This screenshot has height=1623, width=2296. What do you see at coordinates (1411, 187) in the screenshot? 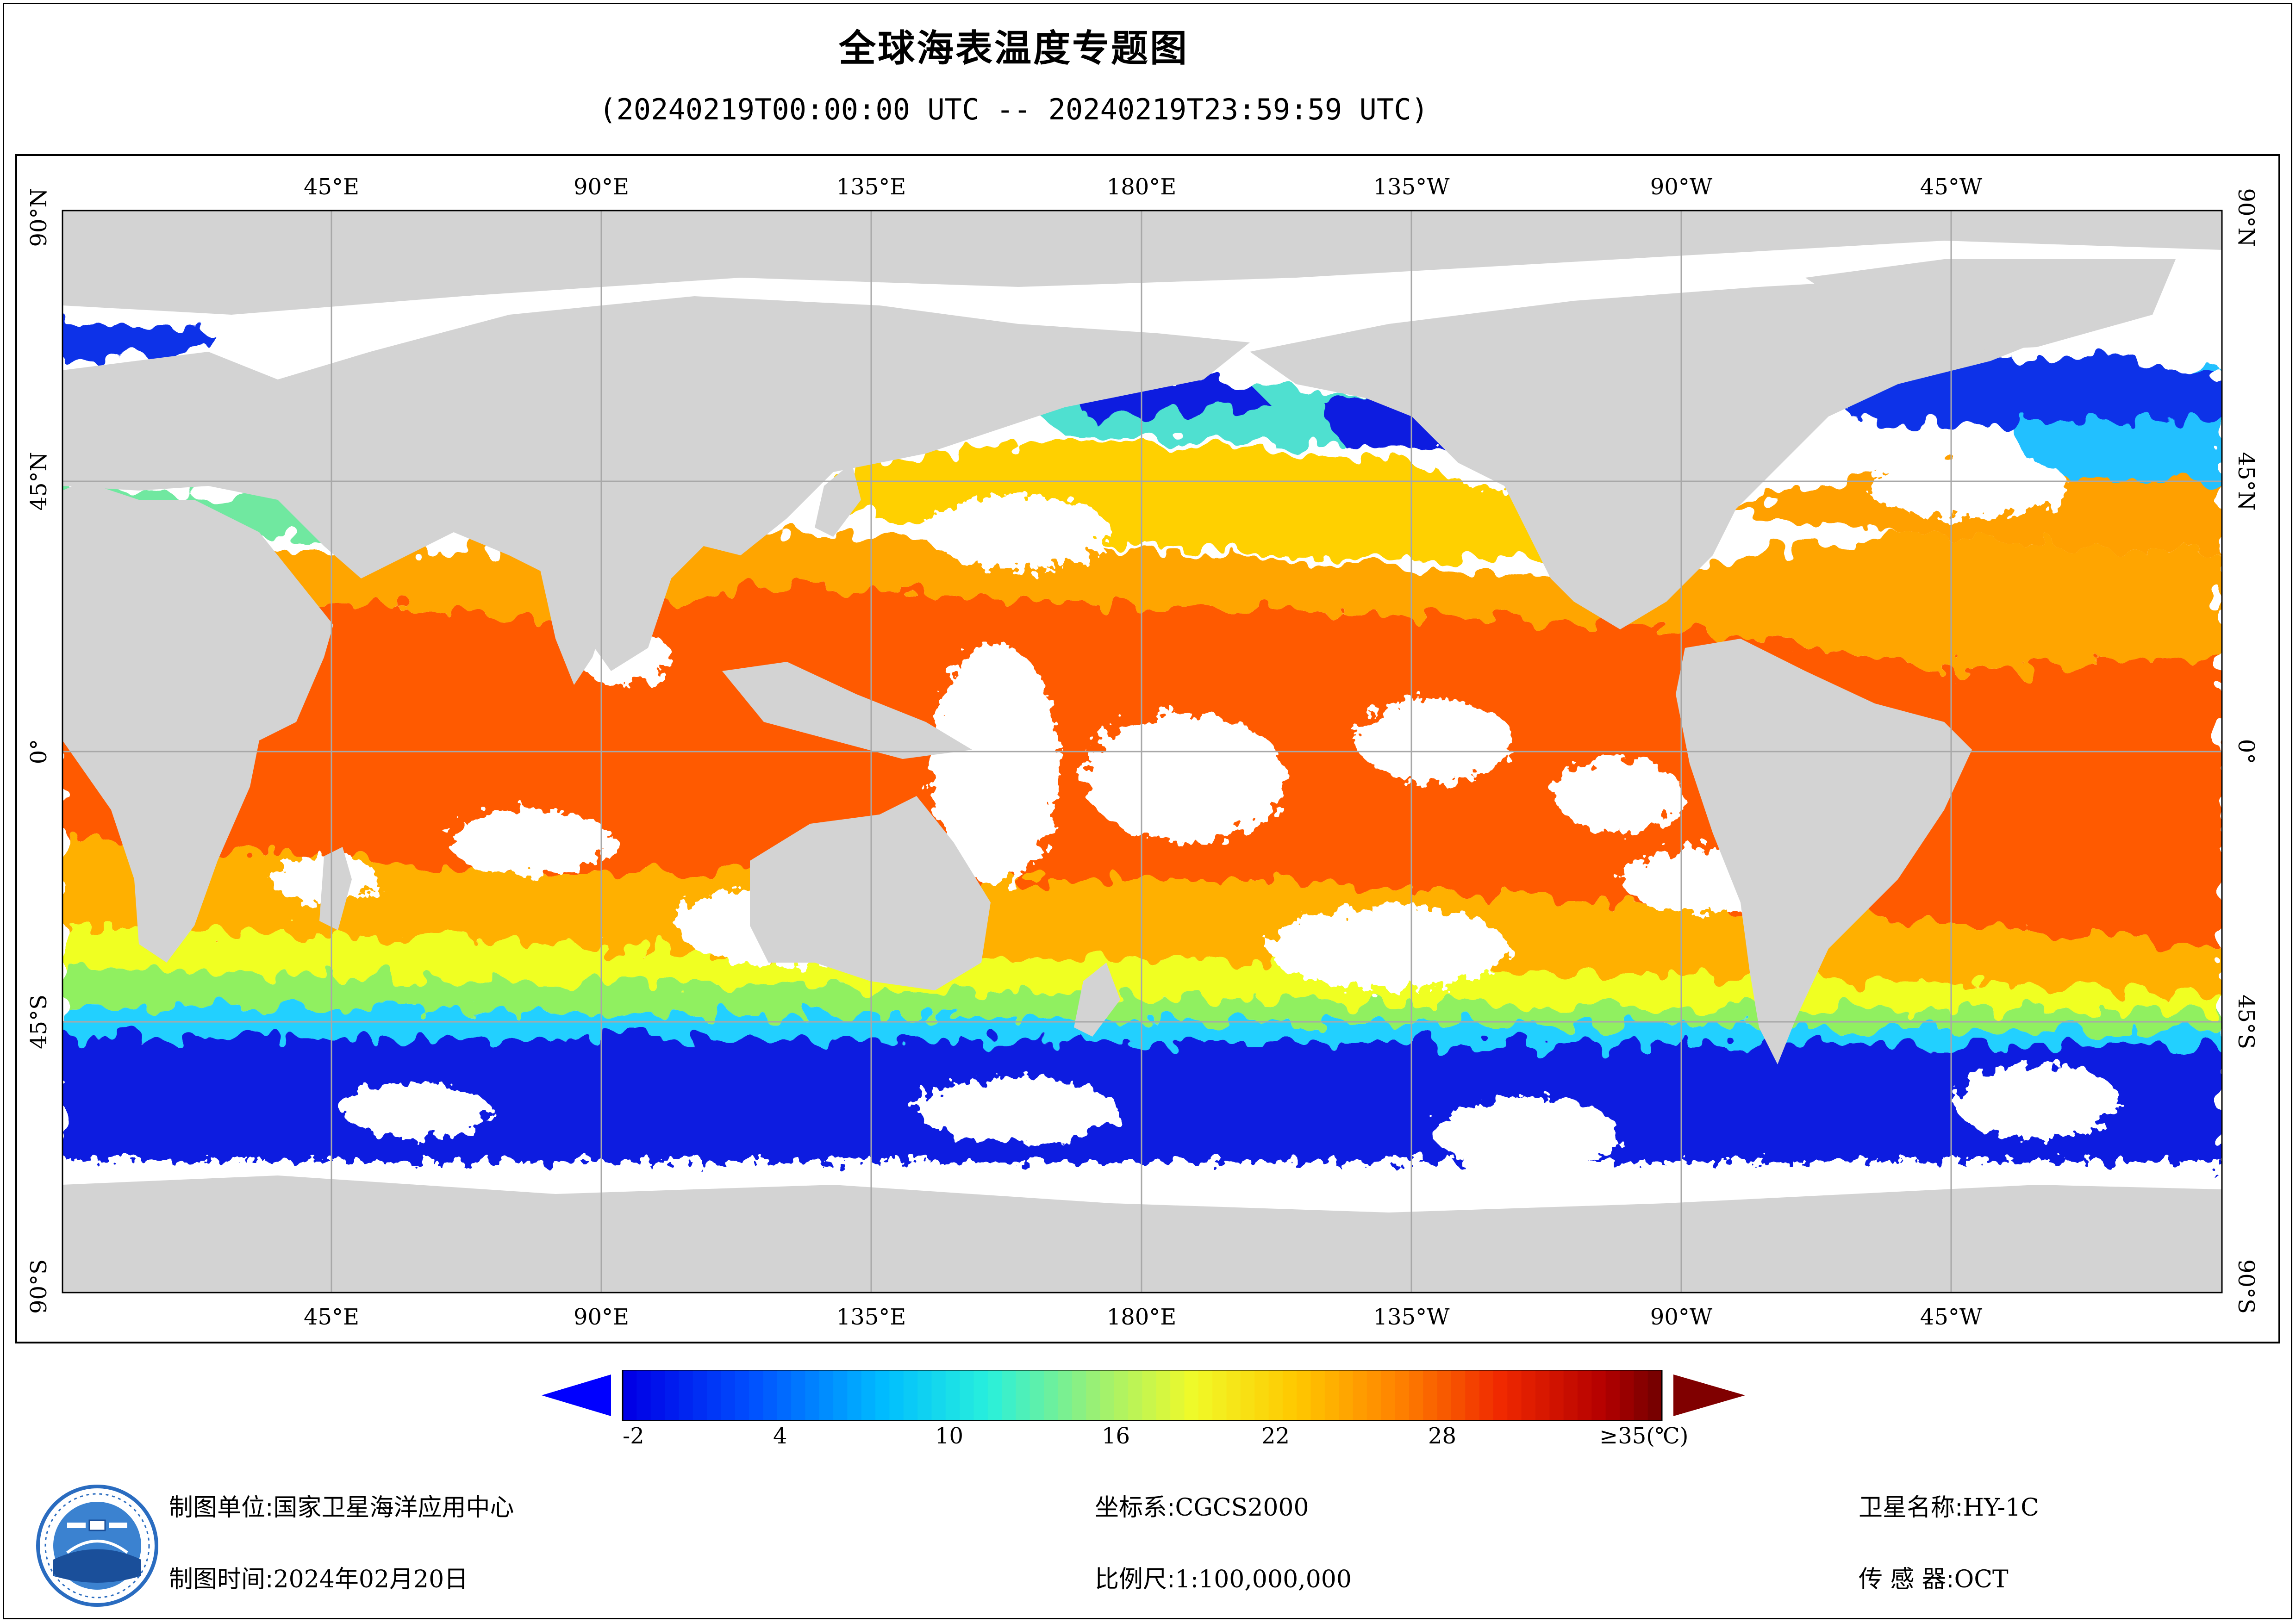
I see `tick-top-135w: 135°W` at bounding box center [1411, 187].